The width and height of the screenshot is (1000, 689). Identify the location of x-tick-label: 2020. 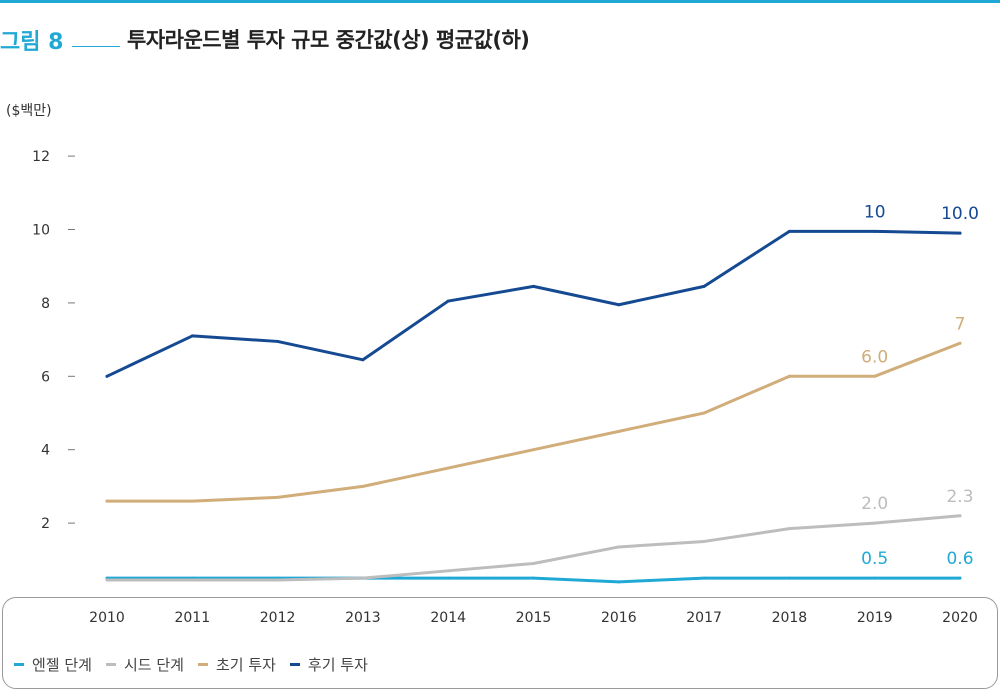
(960, 618).